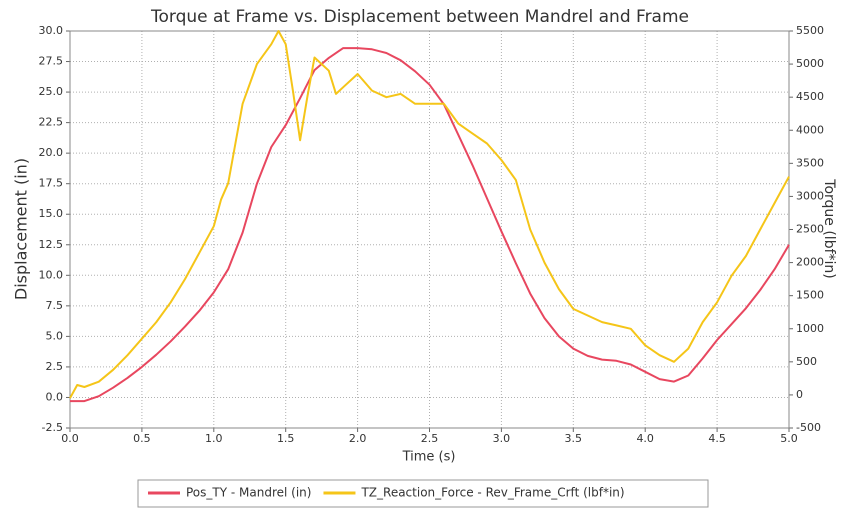 This screenshot has height=508, width=841. What do you see at coordinates (810, 162) in the screenshot?
I see `y2-tick-label: 3500` at bounding box center [810, 162].